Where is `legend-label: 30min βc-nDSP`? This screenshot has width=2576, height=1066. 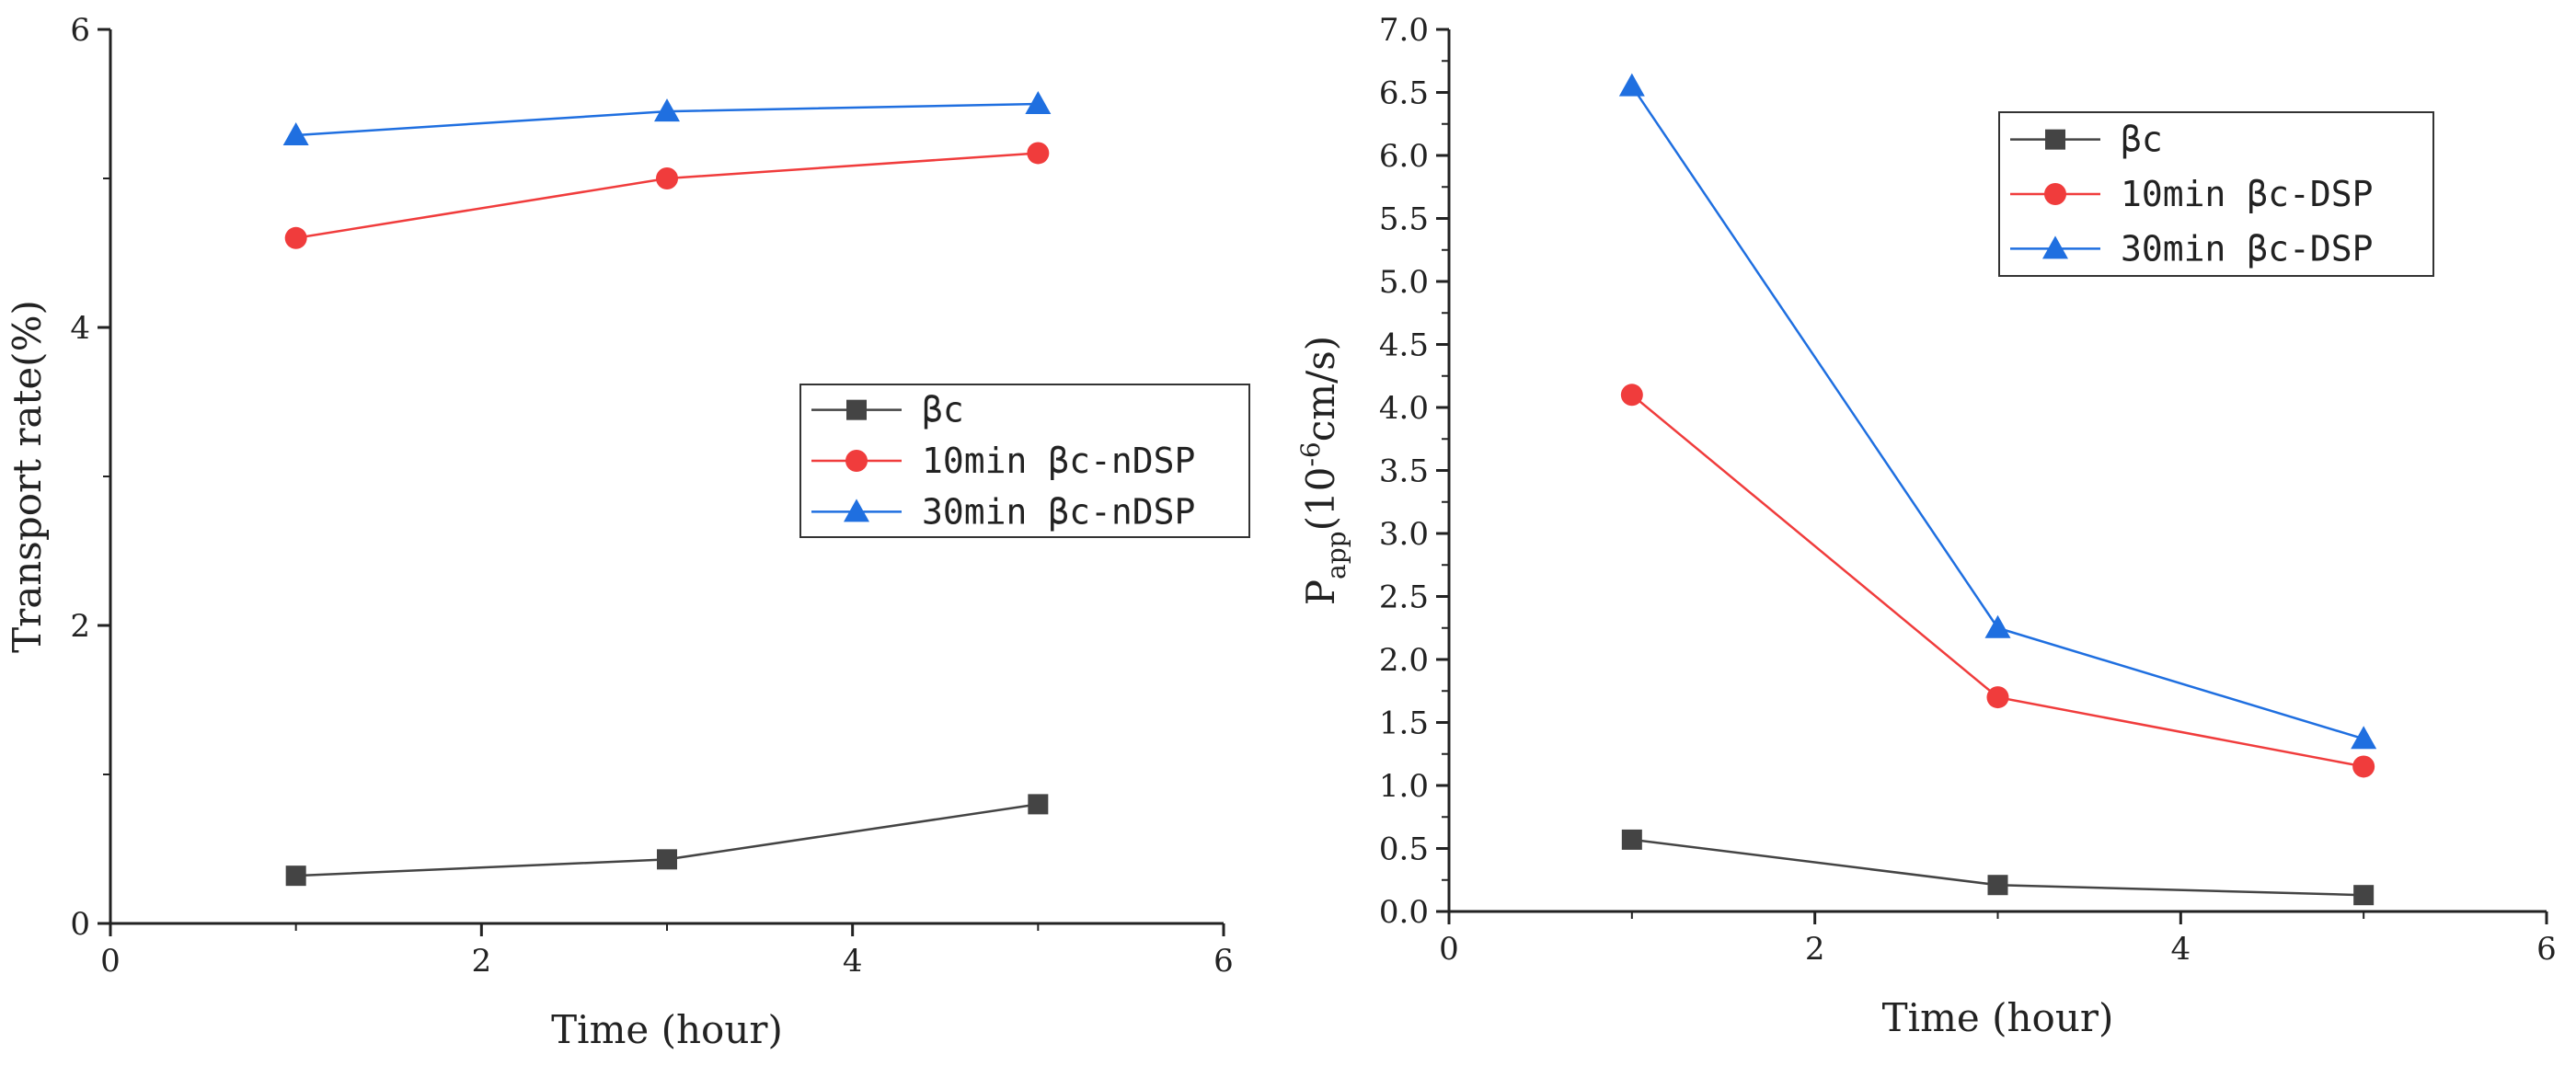 legend-label: 30min βc-nDSP is located at coordinates (1058, 511).